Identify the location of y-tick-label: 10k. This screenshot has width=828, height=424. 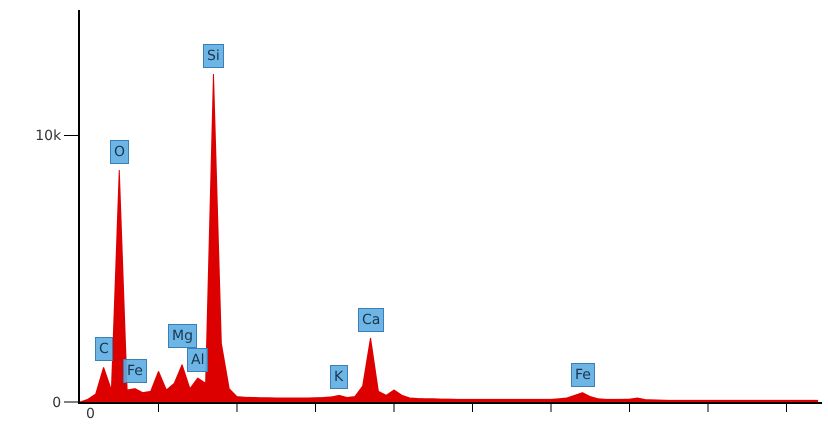
(48, 136).